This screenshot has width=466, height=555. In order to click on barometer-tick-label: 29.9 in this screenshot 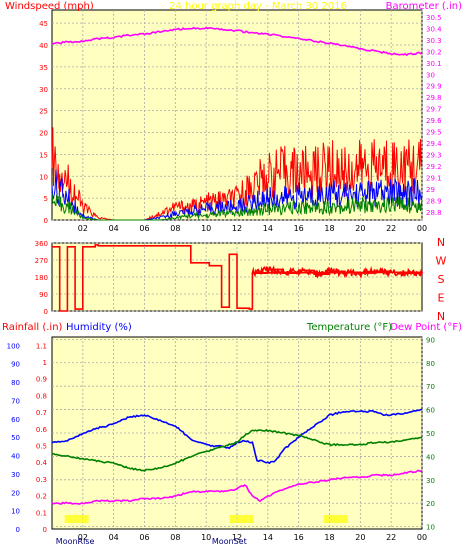, I will do `click(434, 87)`.